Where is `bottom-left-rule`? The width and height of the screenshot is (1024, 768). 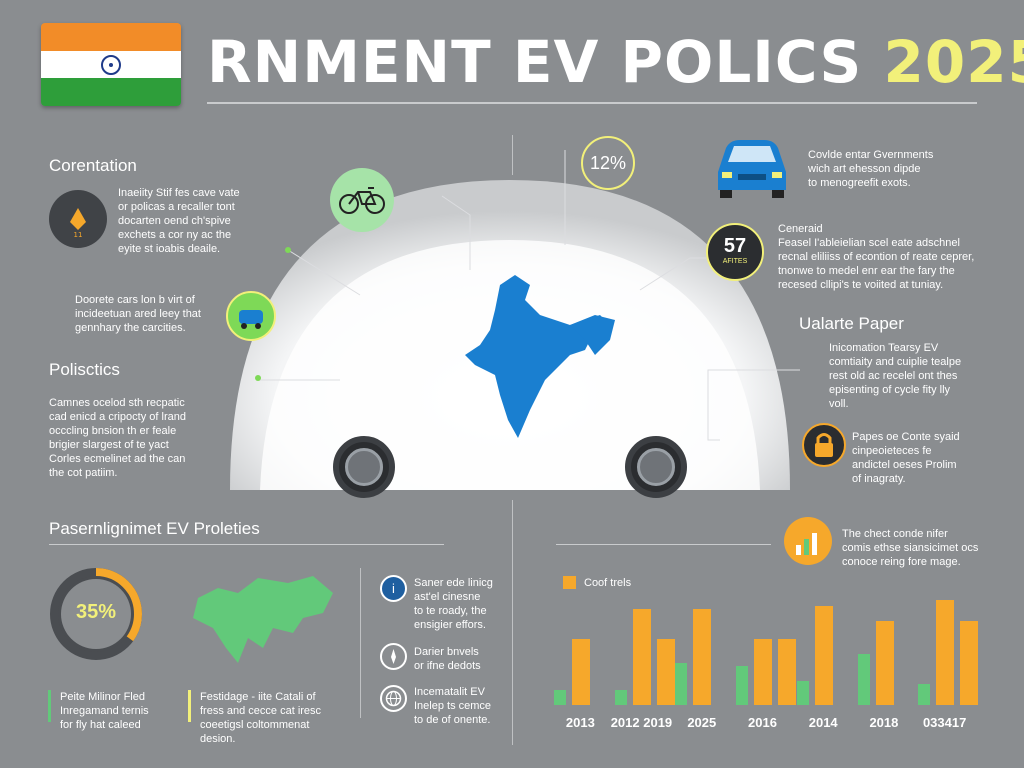 bottom-left-rule is located at coordinates (246, 544).